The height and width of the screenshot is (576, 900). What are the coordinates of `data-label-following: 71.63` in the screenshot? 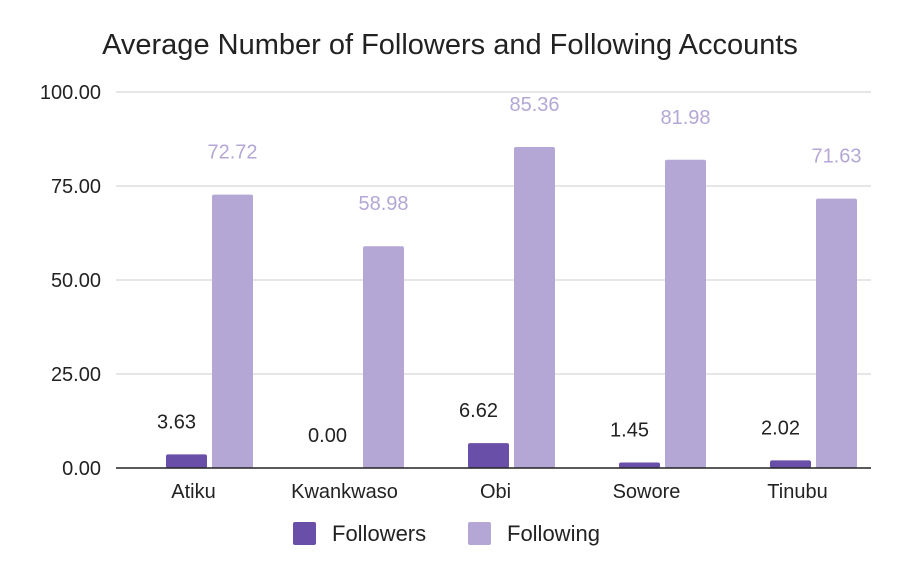 It's located at (836, 157).